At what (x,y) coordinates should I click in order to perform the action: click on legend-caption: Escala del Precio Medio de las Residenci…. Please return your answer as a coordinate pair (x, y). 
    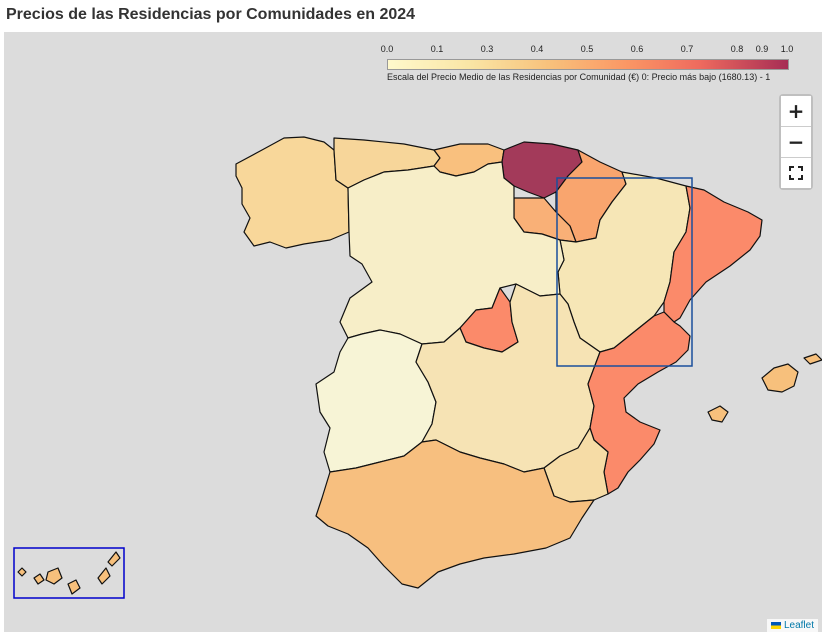
    Looking at the image, I should click on (579, 77).